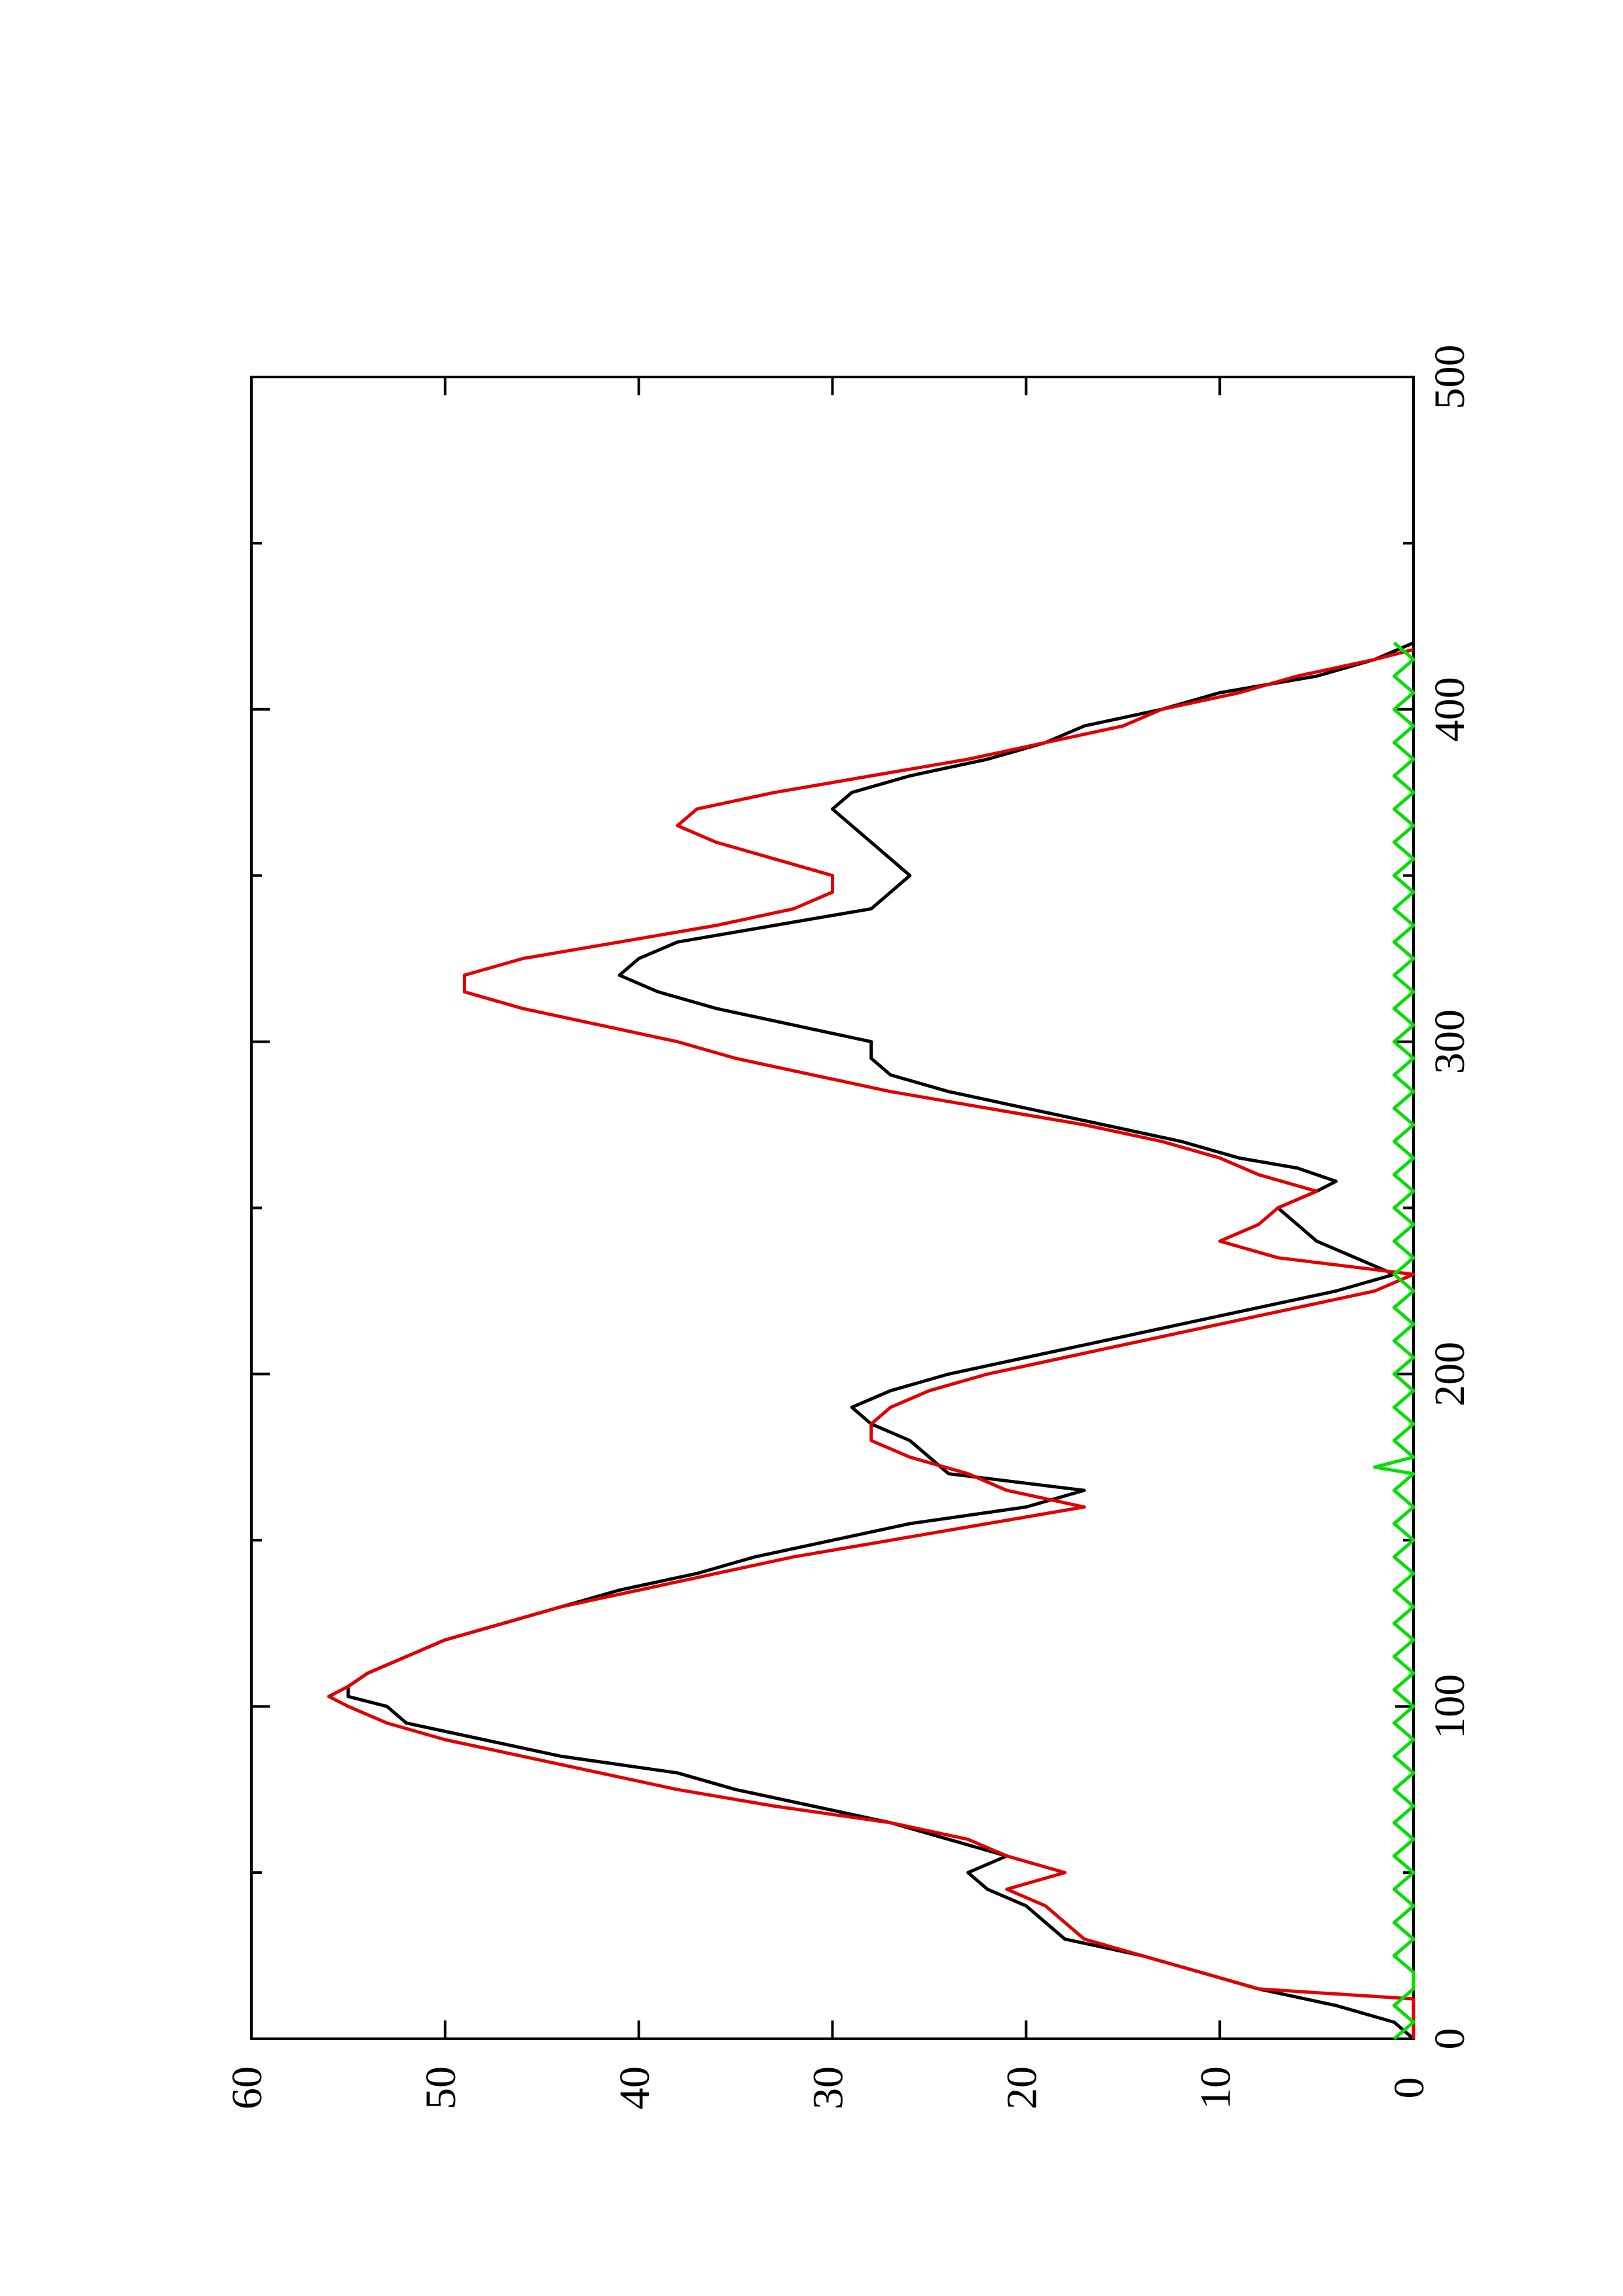 The width and height of the screenshot is (1623, 2296). I want to click on y-tick-label: 50, so click(441, 2087).